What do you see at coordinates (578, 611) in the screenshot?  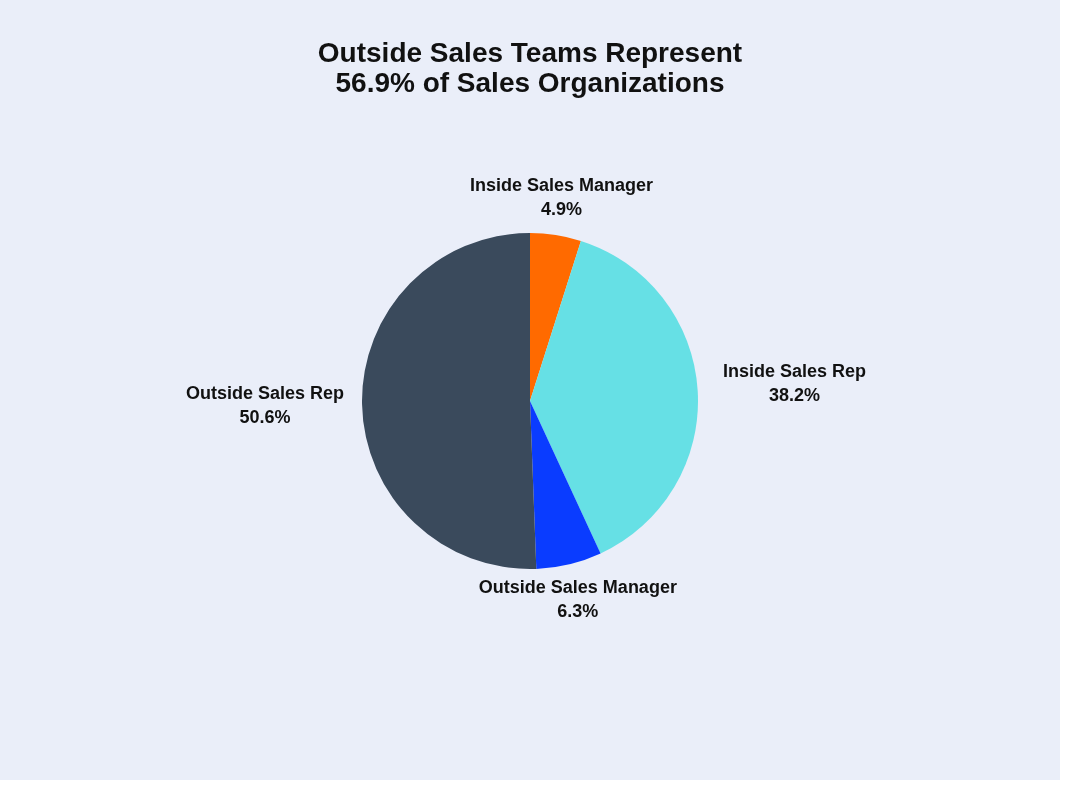 I see `data-label: 6.3%` at bounding box center [578, 611].